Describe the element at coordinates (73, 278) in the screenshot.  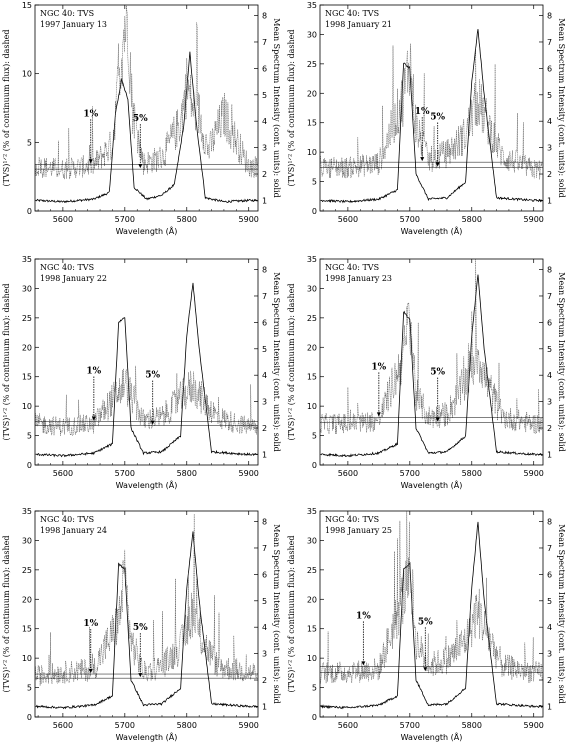
I see `panel-date: 1998 January 22` at that location.